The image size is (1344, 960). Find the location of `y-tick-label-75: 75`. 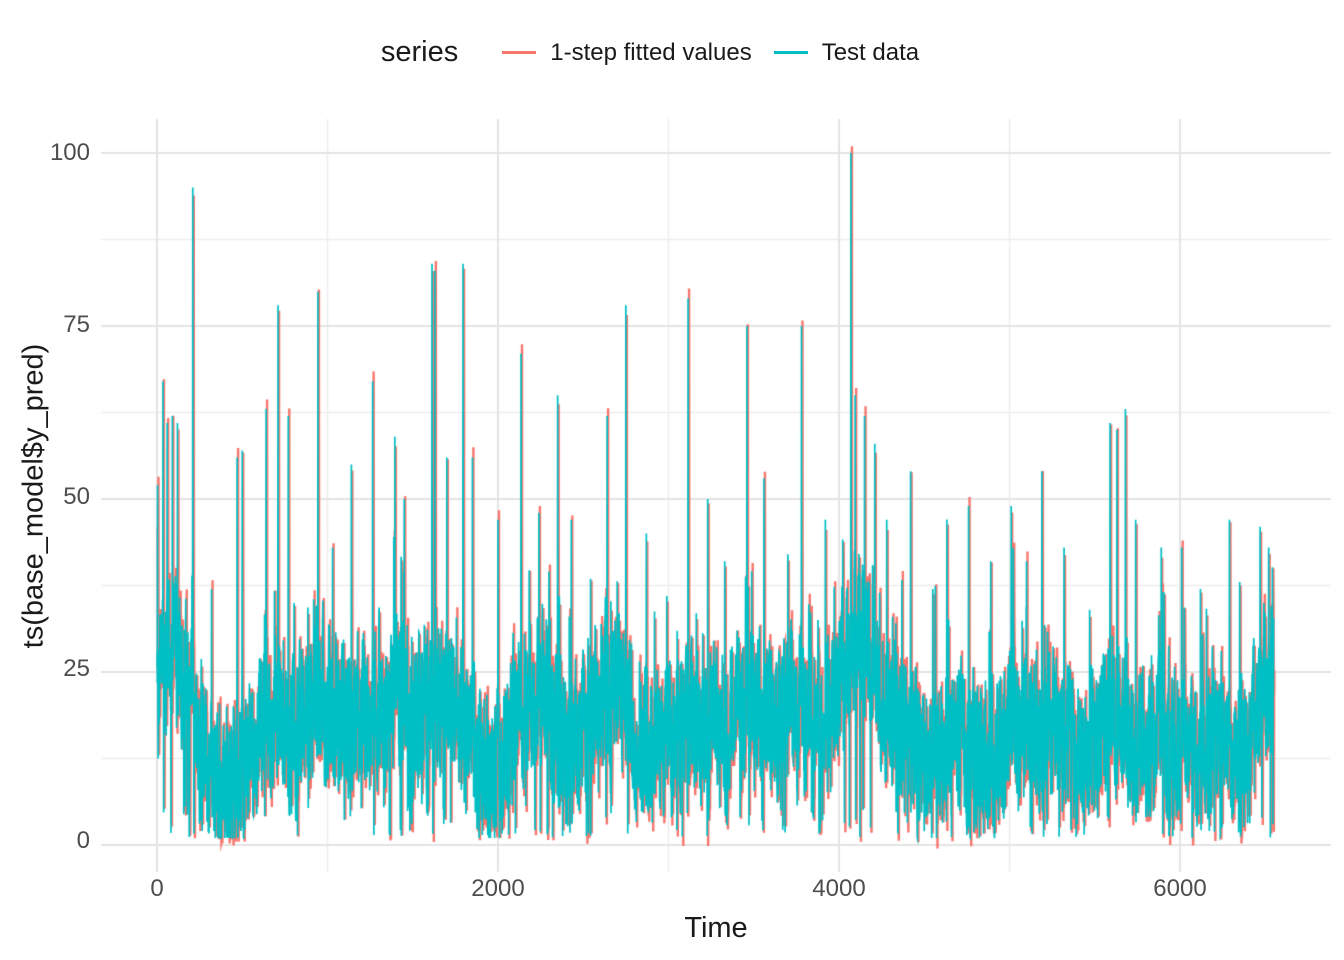

y-tick-label-75: 75 is located at coordinates (76, 324).